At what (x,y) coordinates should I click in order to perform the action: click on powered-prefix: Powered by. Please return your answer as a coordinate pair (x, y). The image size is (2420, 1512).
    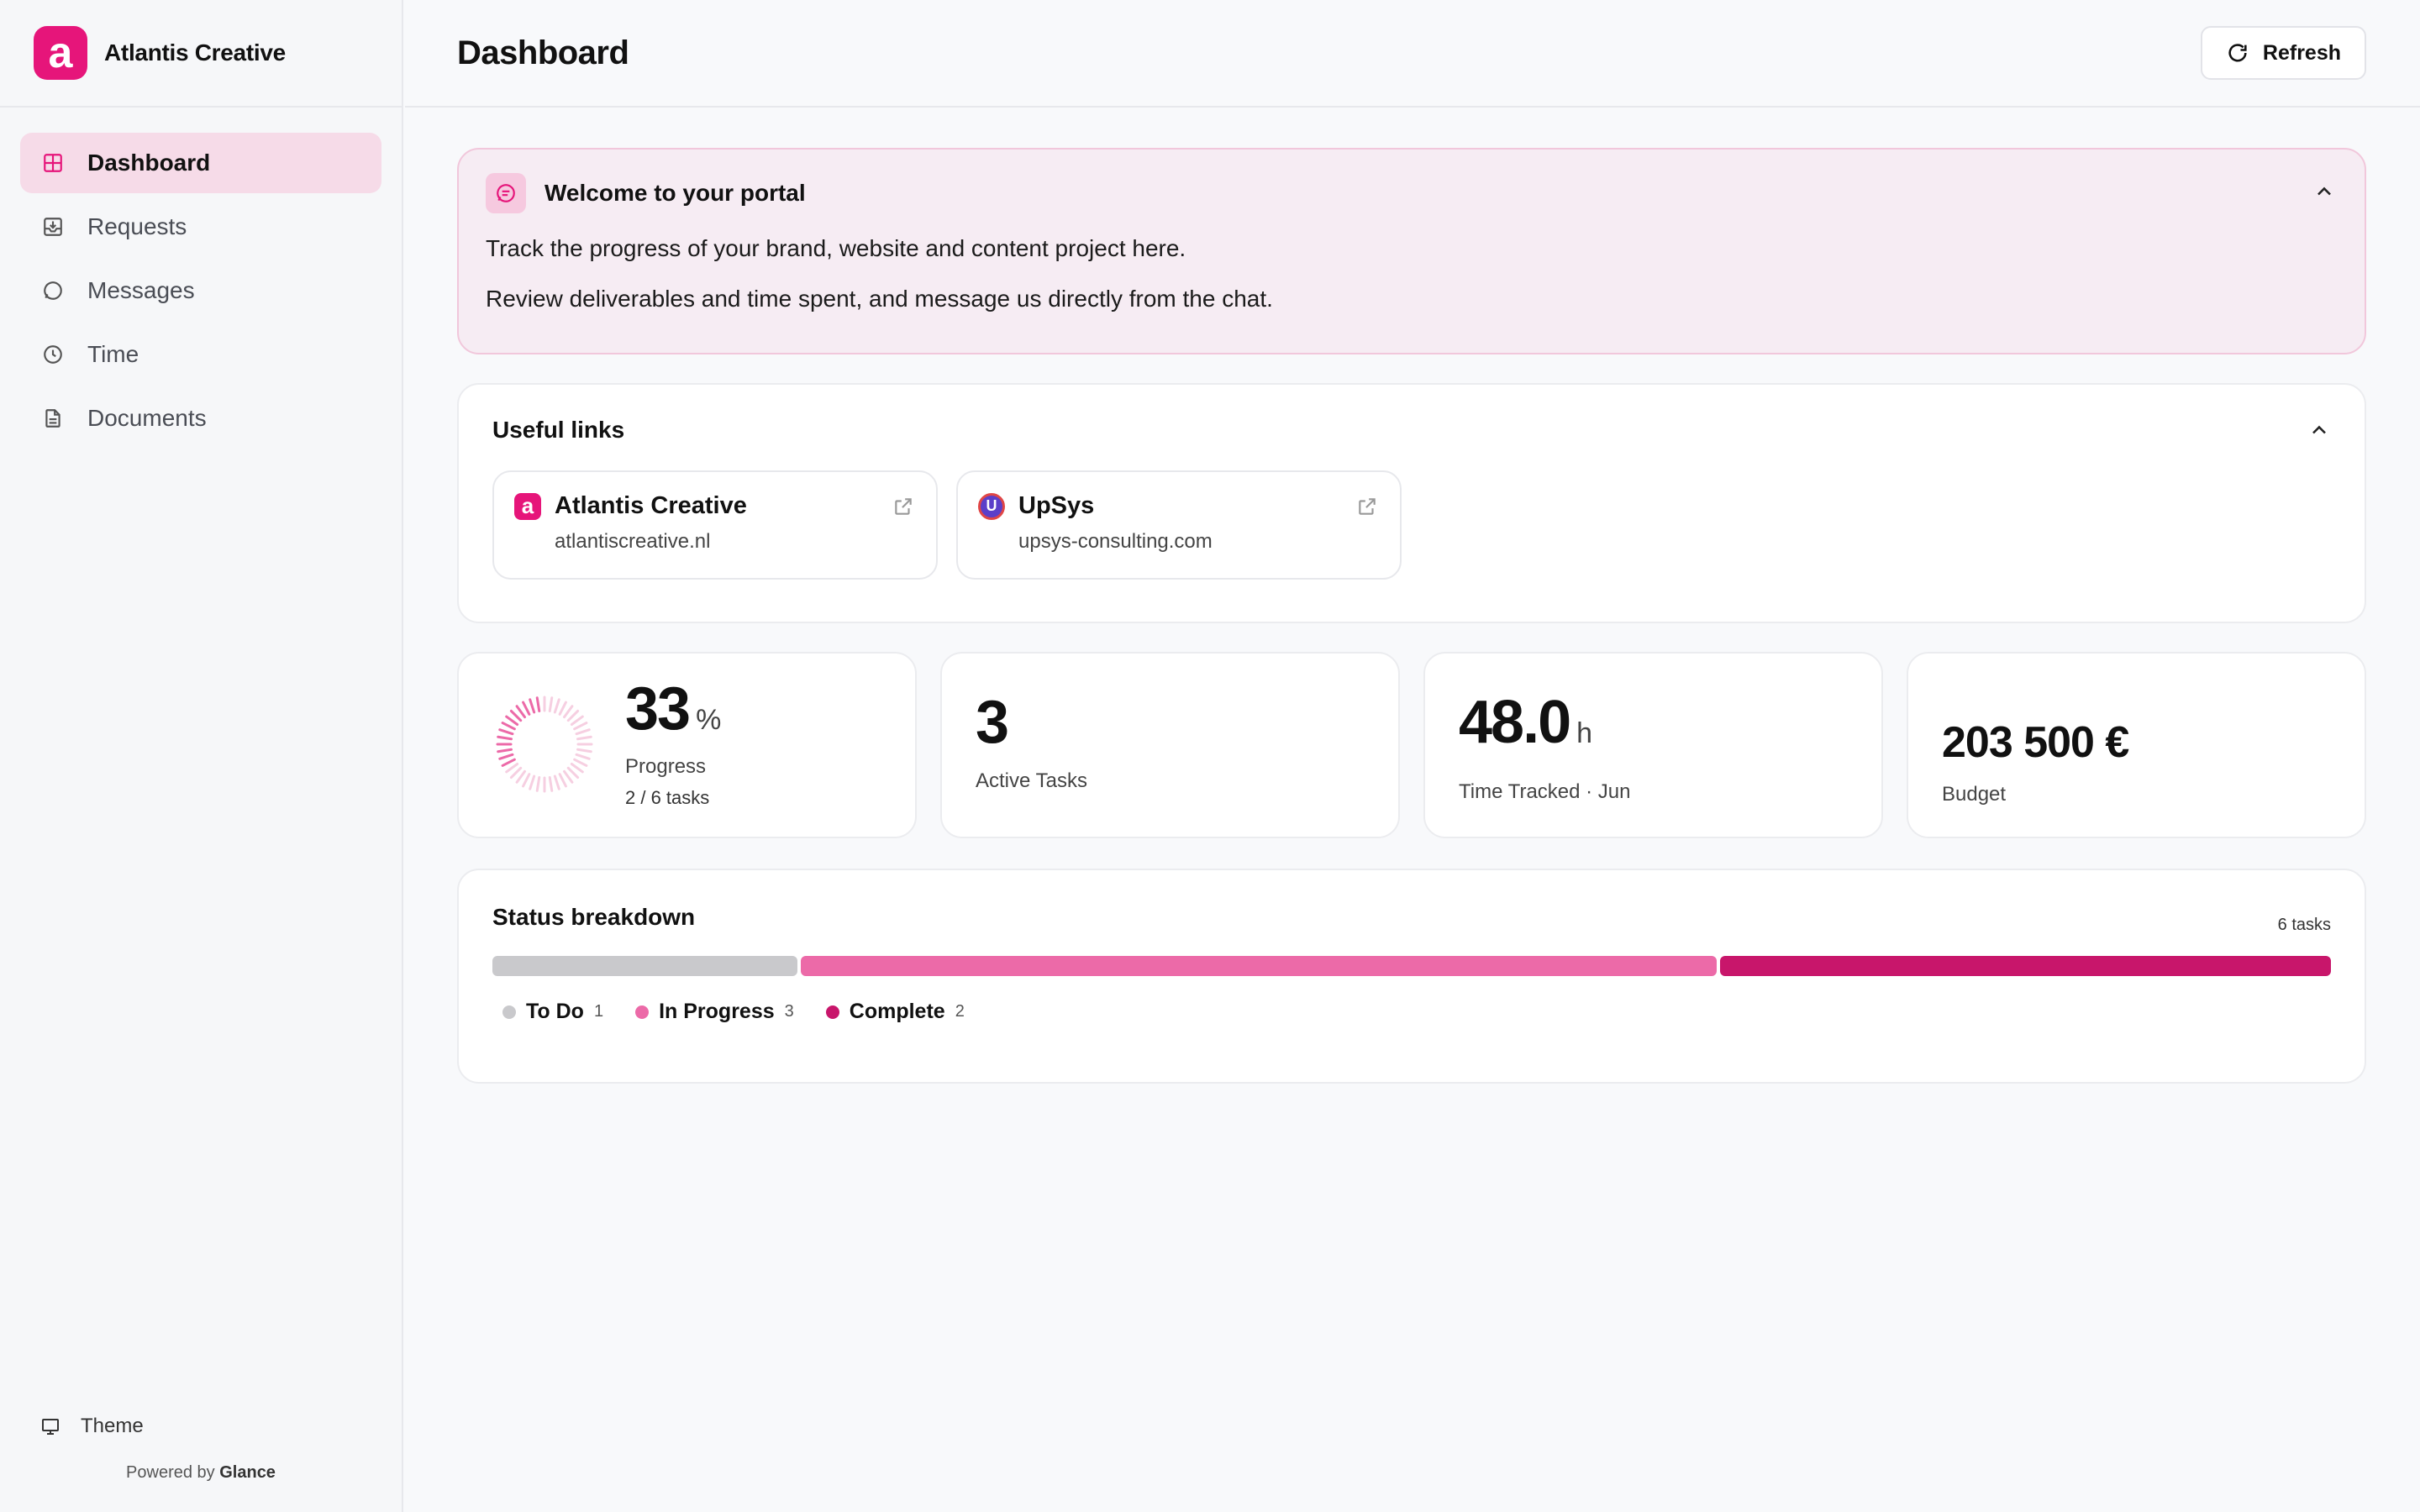
    Looking at the image, I should click on (170, 1472).